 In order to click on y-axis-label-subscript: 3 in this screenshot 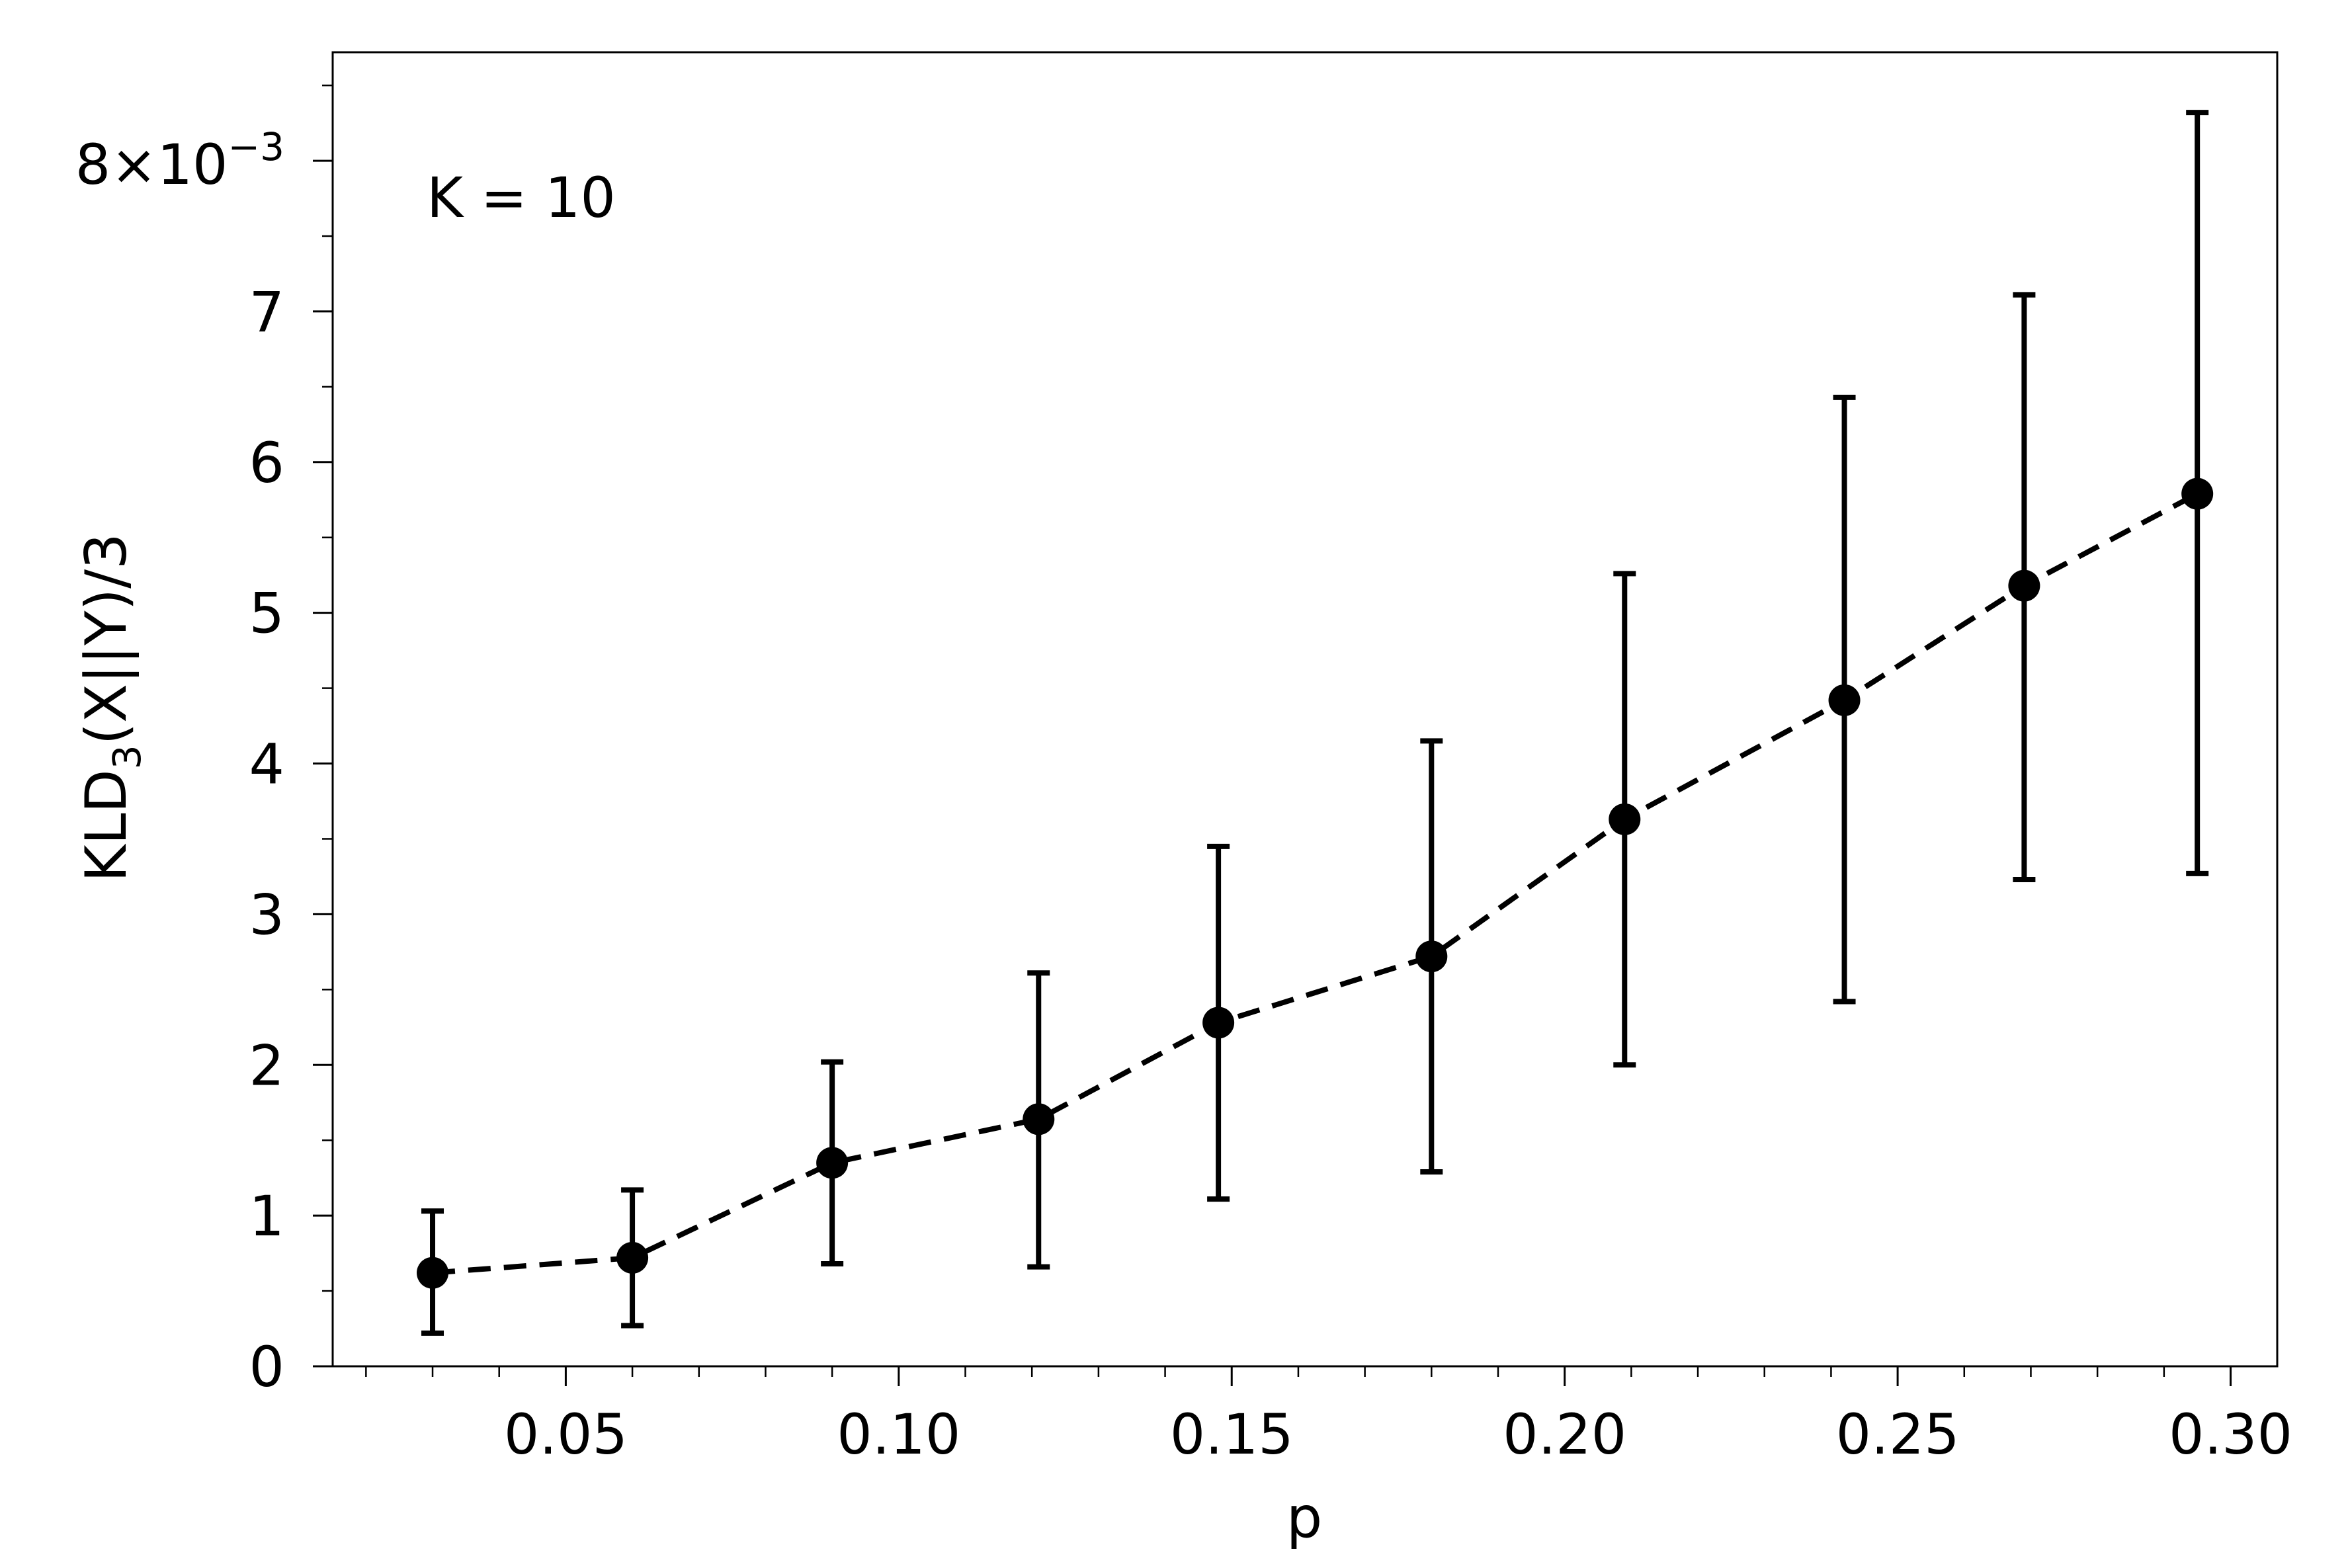, I will do `click(127, 757)`.